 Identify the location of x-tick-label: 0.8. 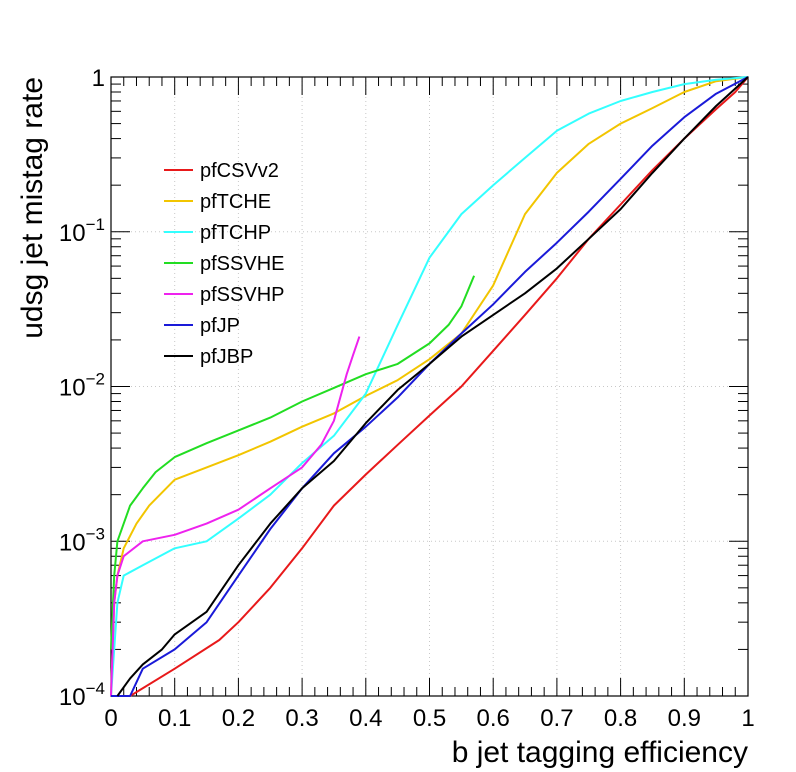
(620, 718).